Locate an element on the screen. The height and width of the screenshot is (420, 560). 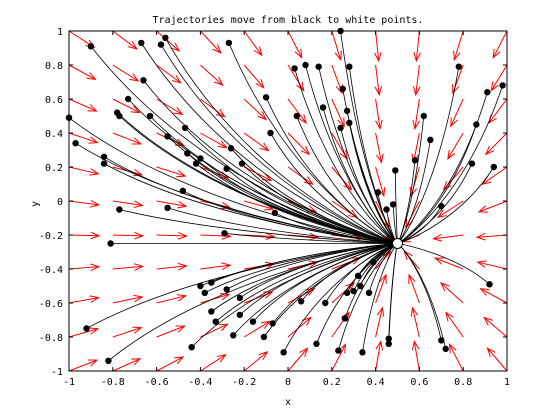
x-tick-label: -0.8 is located at coordinates (113, 382).